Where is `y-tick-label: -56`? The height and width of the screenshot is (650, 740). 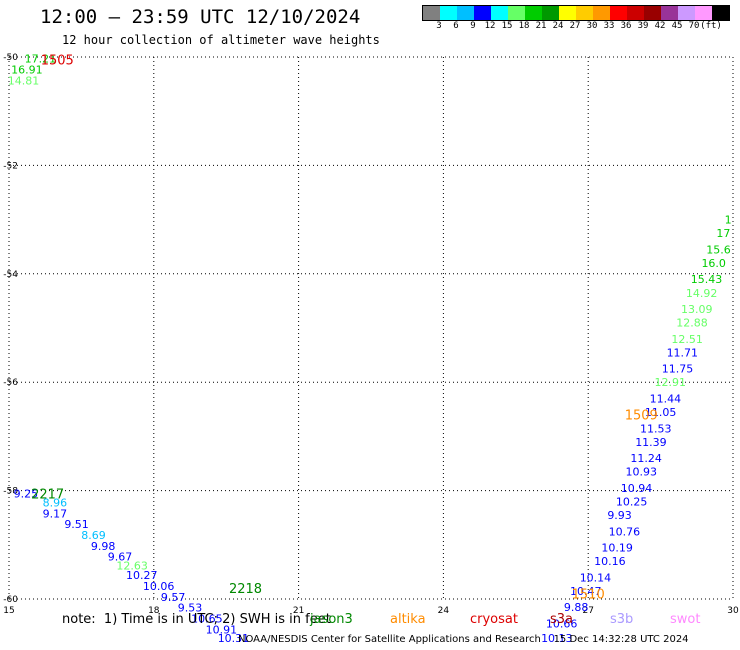
y-tick-label: -56 is located at coordinates (10, 383).